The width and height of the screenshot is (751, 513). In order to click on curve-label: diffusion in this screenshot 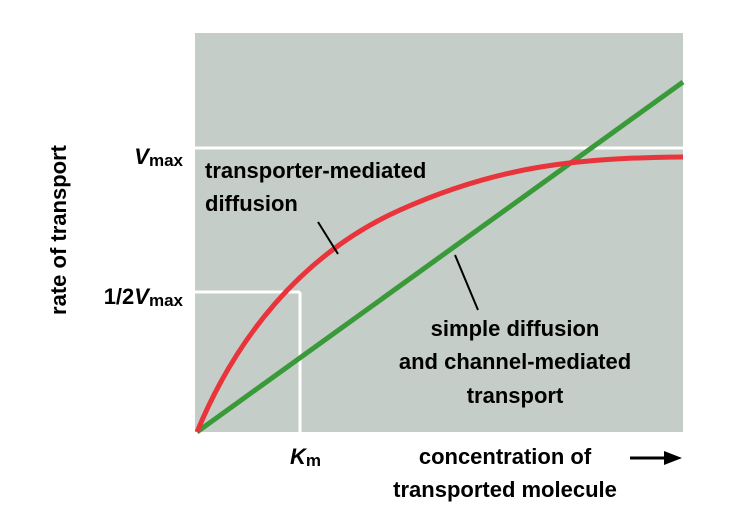, I will do `click(251, 203)`.